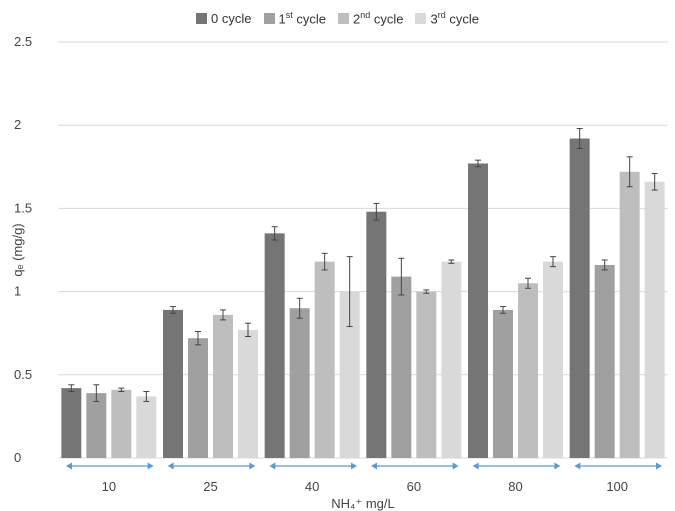 The height and width of the screenshot is (511, 675). Describe the element at coordinates (23, 374) in the screenshot. I see `y-tick-label: 0.5` at that location.